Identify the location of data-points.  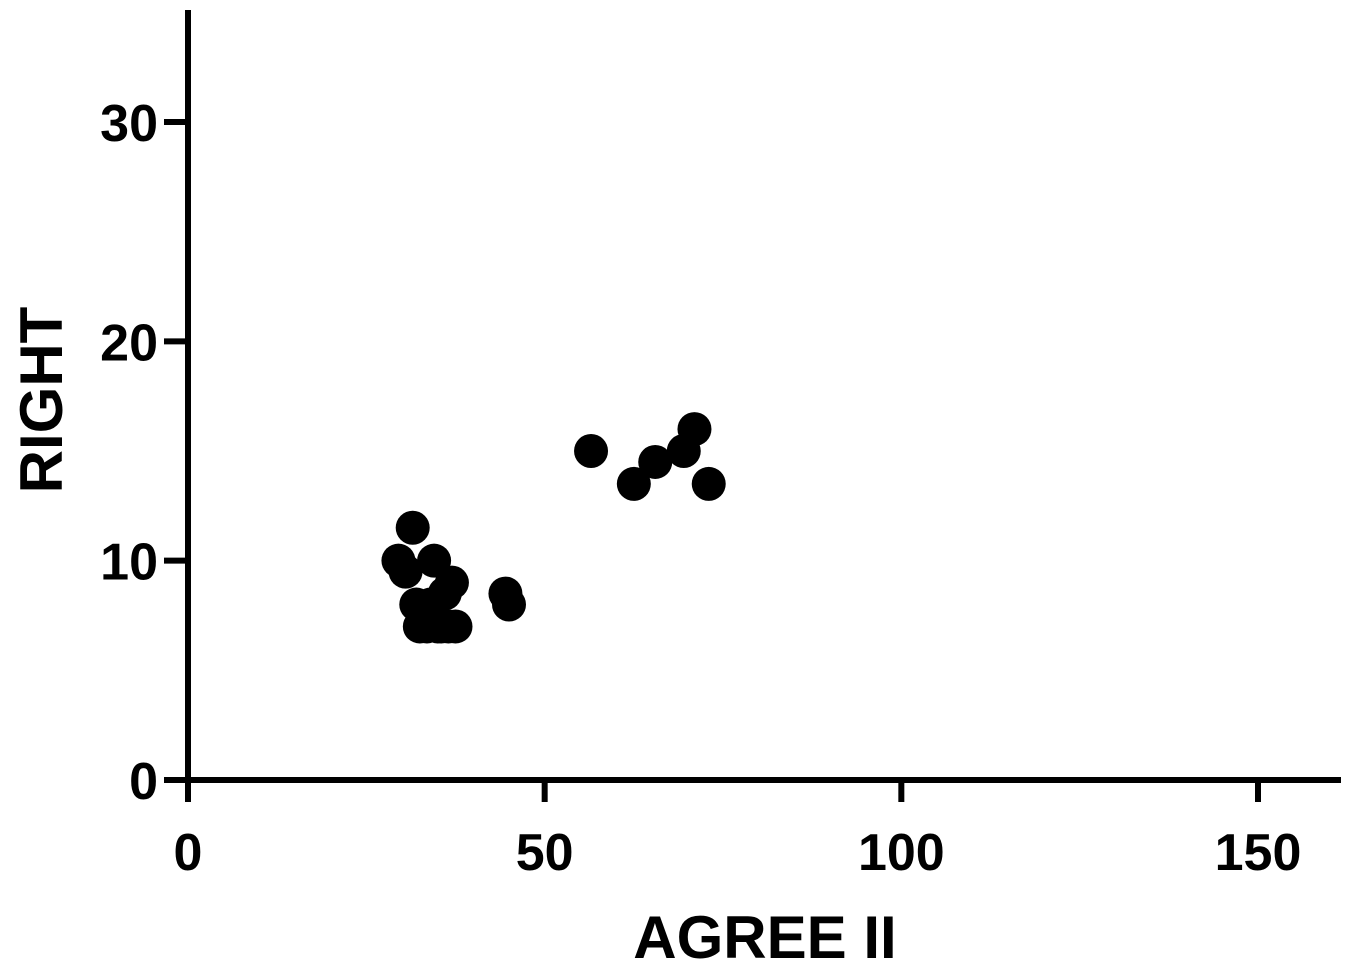
(553, 528).